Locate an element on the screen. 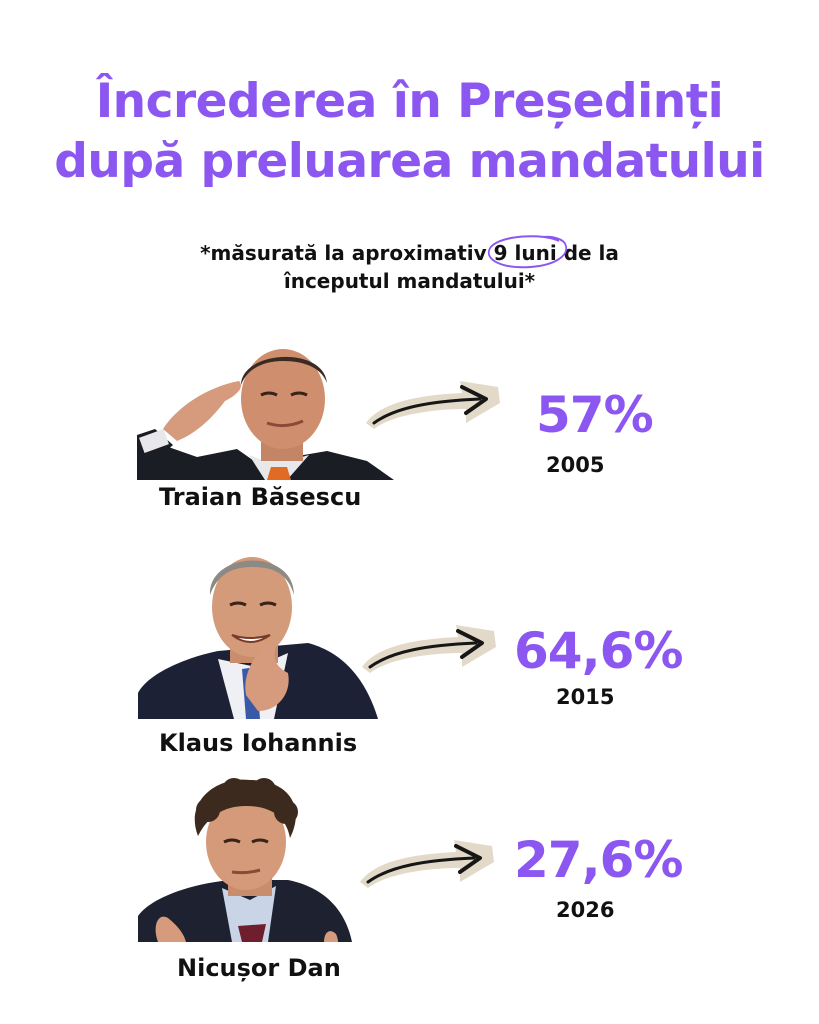 Image resolution: width=819 pixels, height=1024 pixels. portrait-dan-image is located at coordinates (245, 859).